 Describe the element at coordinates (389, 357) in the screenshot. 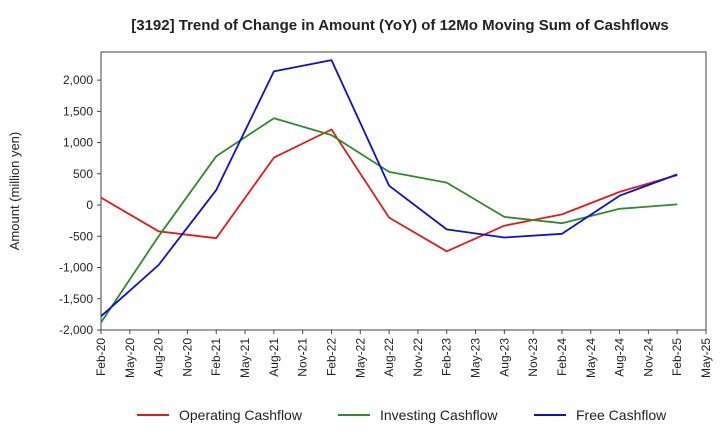

I see `x-tick-label: Aug-22` at that location.